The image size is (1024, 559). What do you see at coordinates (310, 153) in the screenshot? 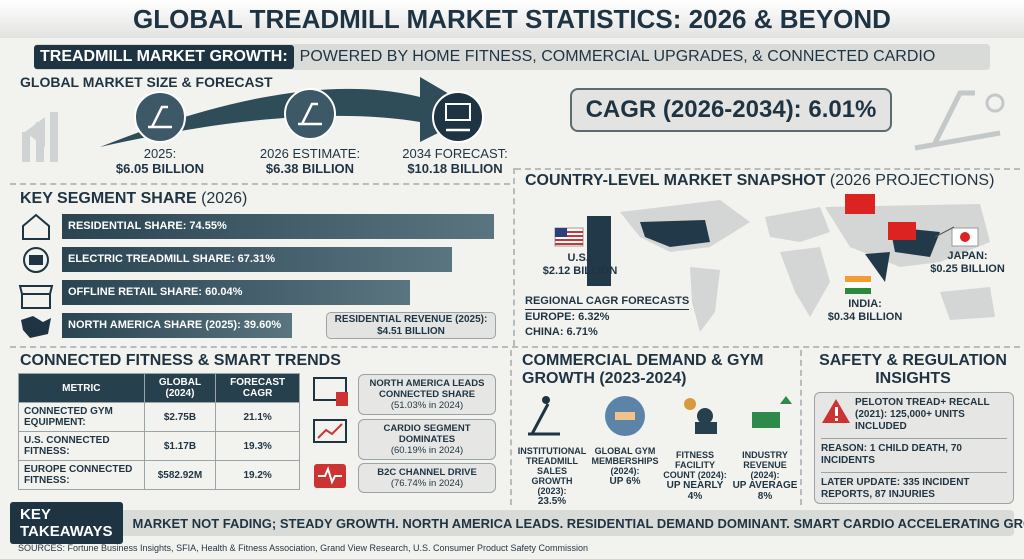
I see `point-label: 2026 ESTIMATE:` at bounding box center [310, 153].